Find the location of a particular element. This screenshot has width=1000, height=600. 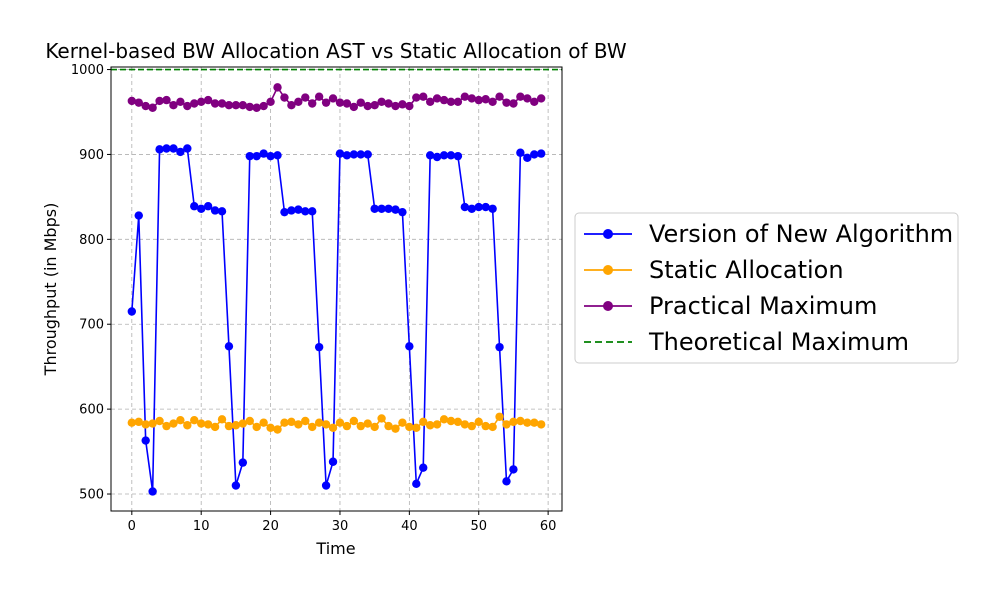

y-axis-label: Throughput (in Mbps) is located at coordinates (50, 290).